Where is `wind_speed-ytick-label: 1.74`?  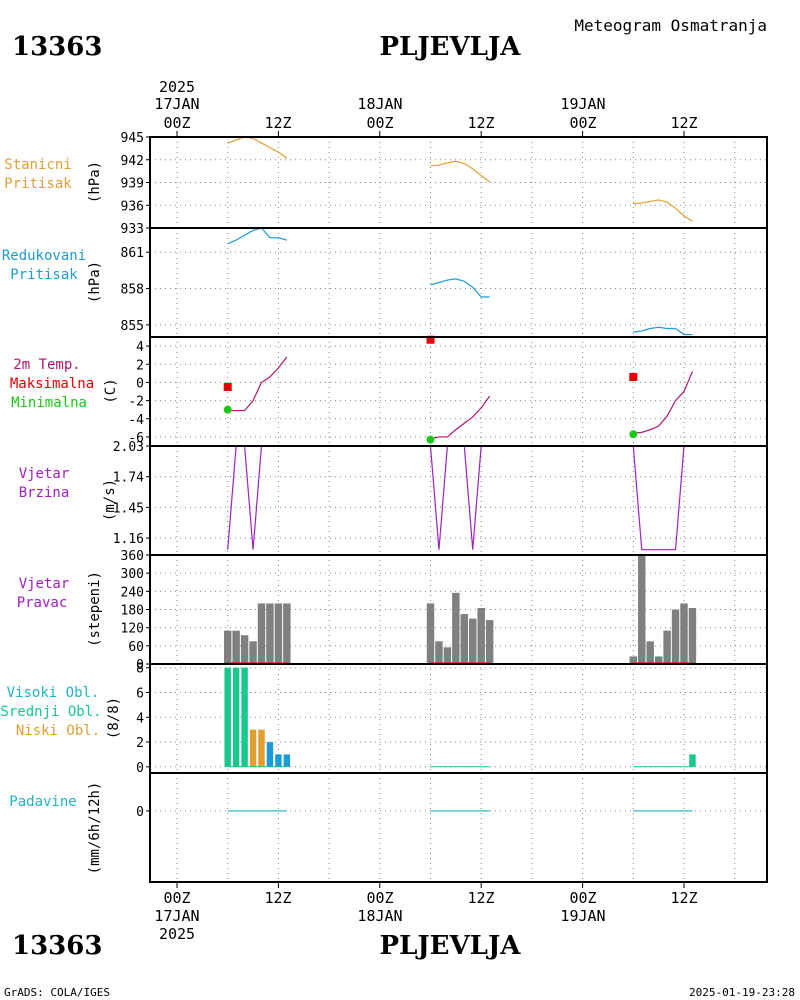
wind_speed-ytick-label: 1.74 is located at coordinates (128, 478).